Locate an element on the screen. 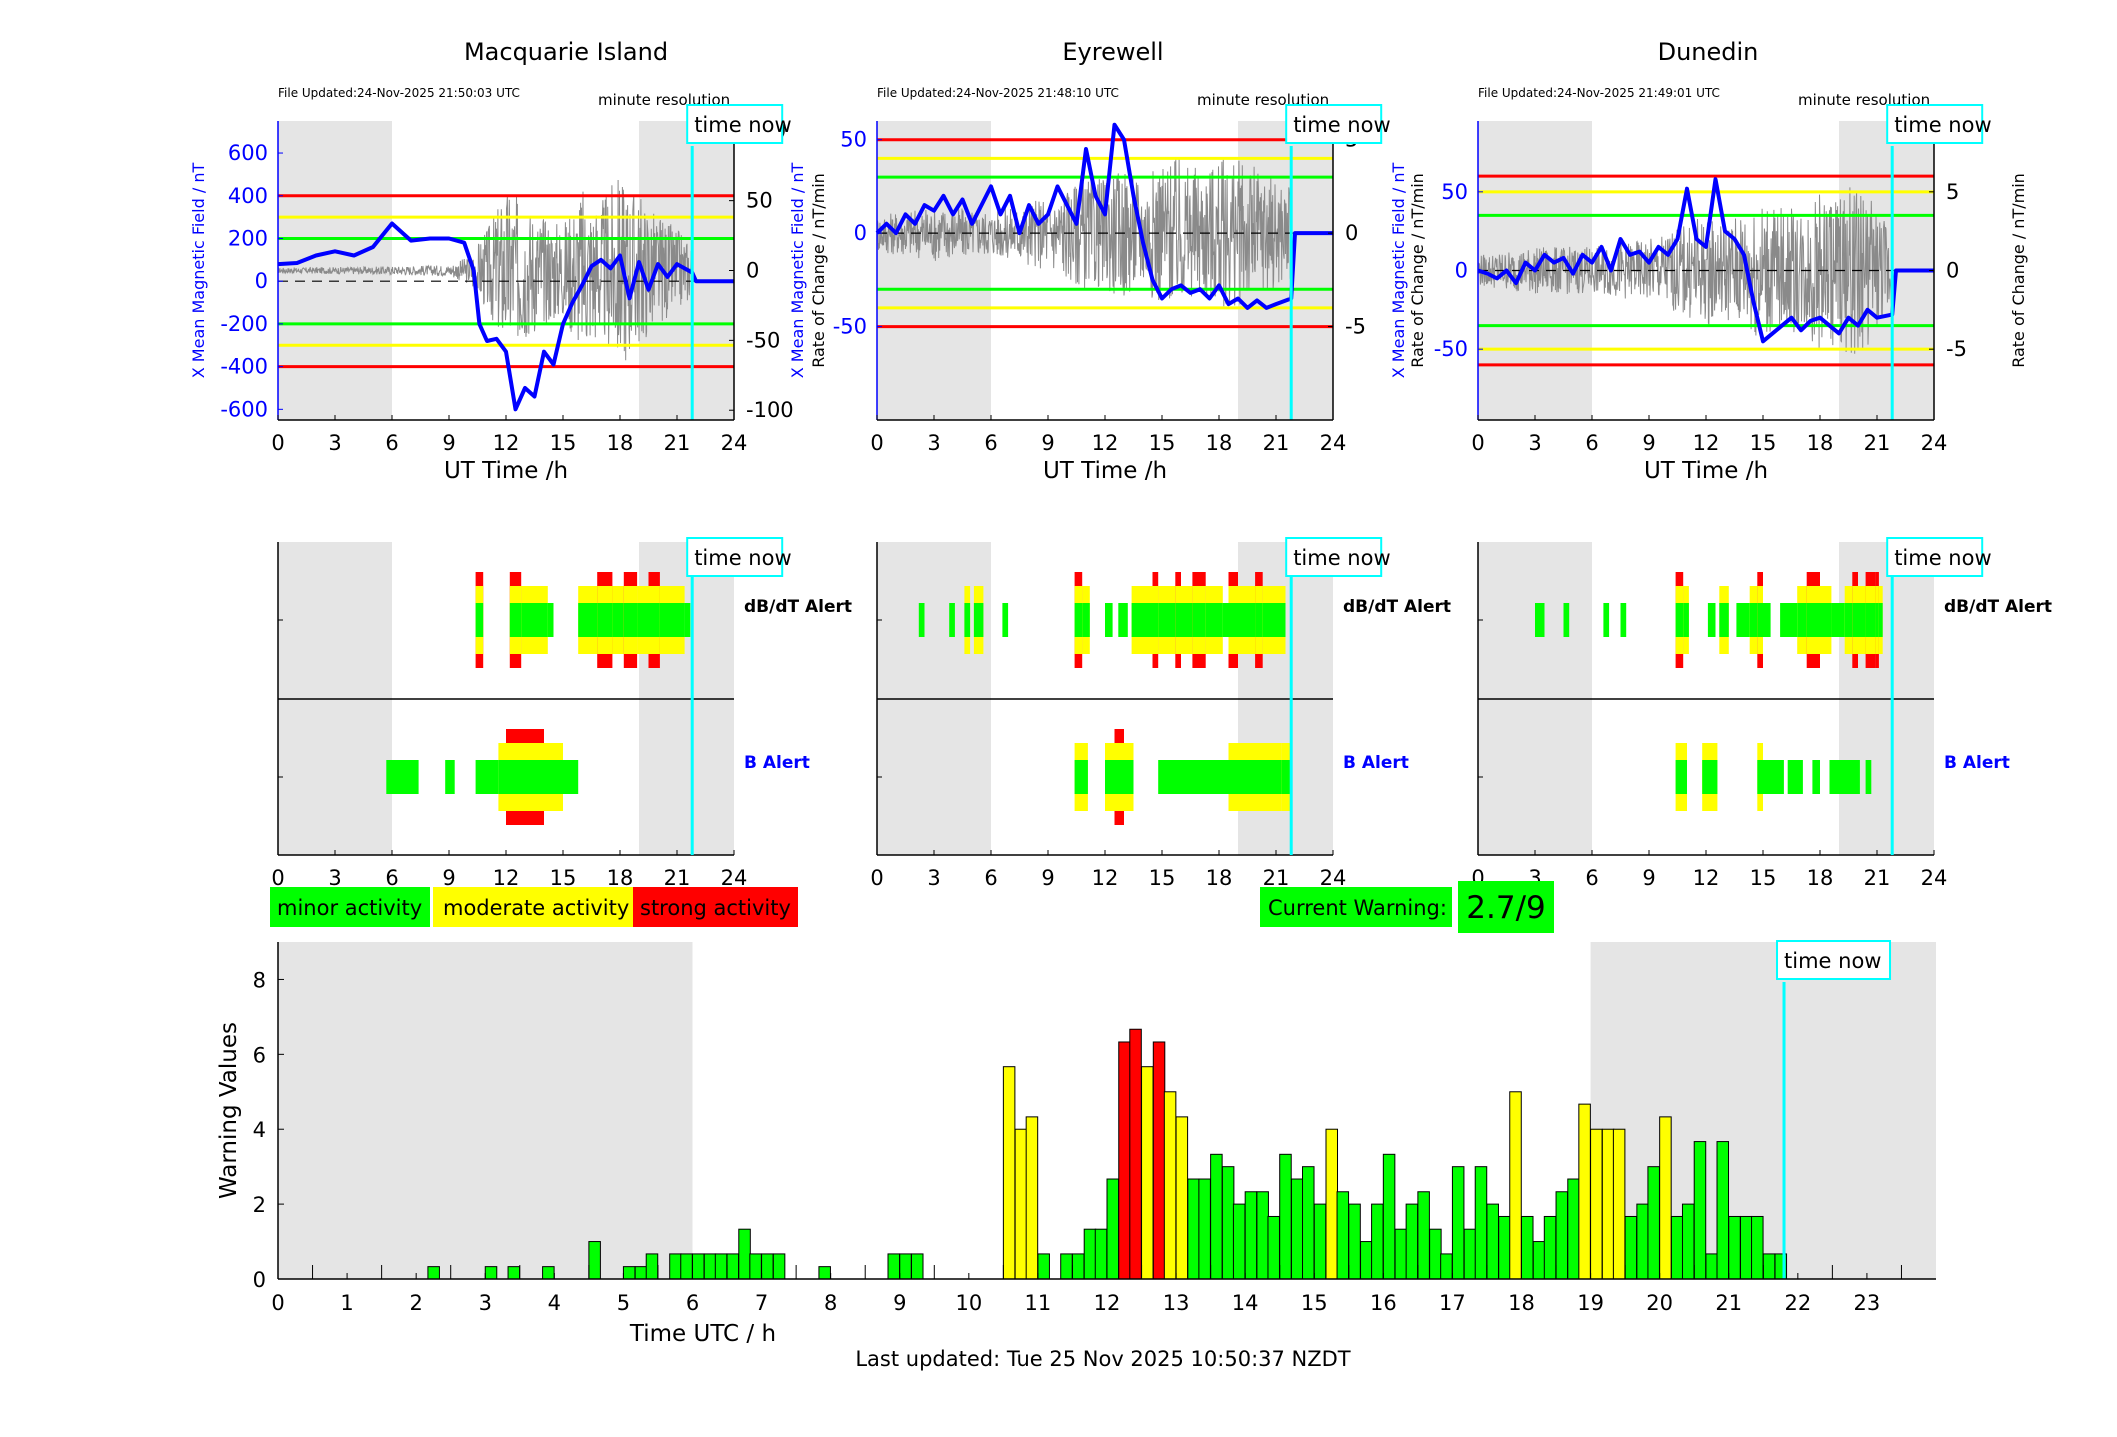  x-tick-label: 23 is located at coordinates (1867, 1303).